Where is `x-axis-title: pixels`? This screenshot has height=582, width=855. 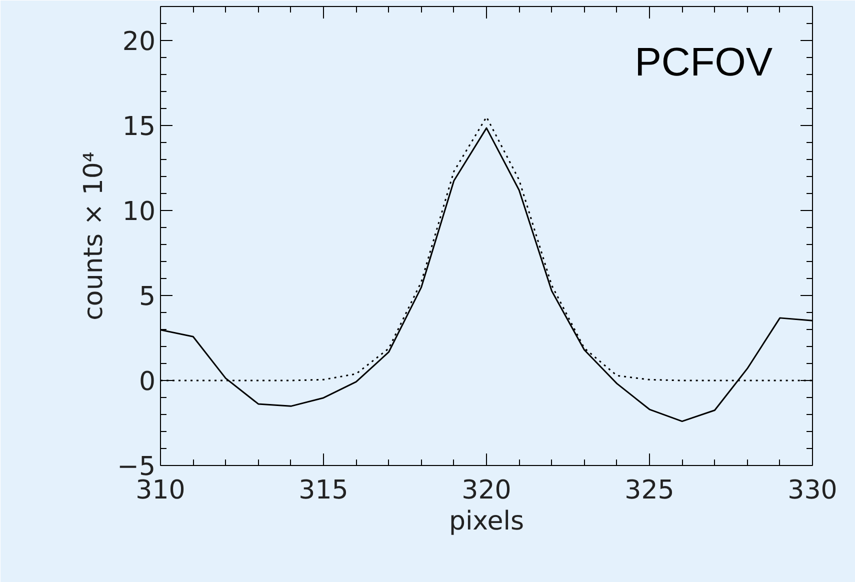 x-axis-title: pixels is located at coordinates (486, 521).